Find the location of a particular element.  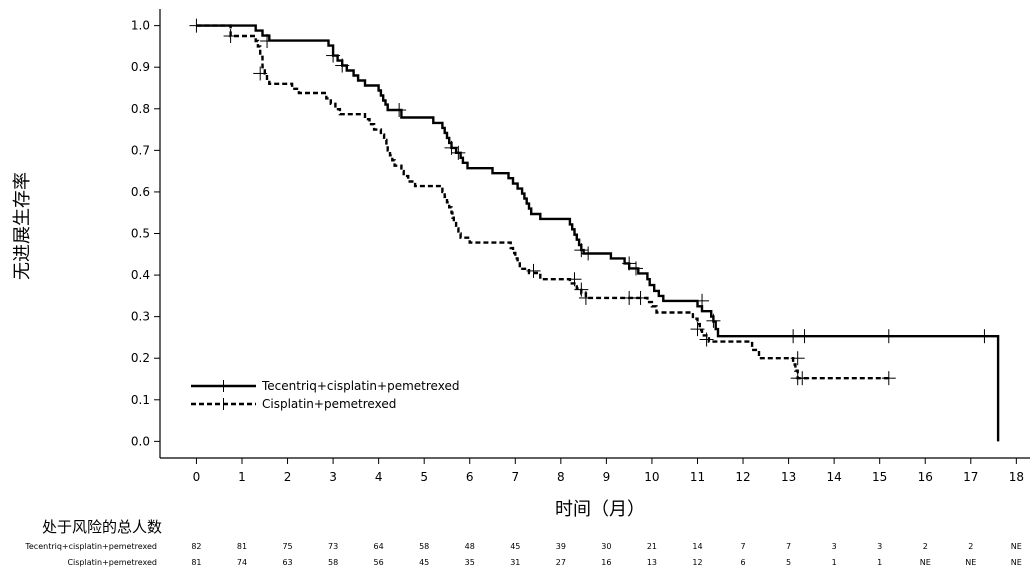

y-tick-label: 0.5 is located at coordinates (140, 234).